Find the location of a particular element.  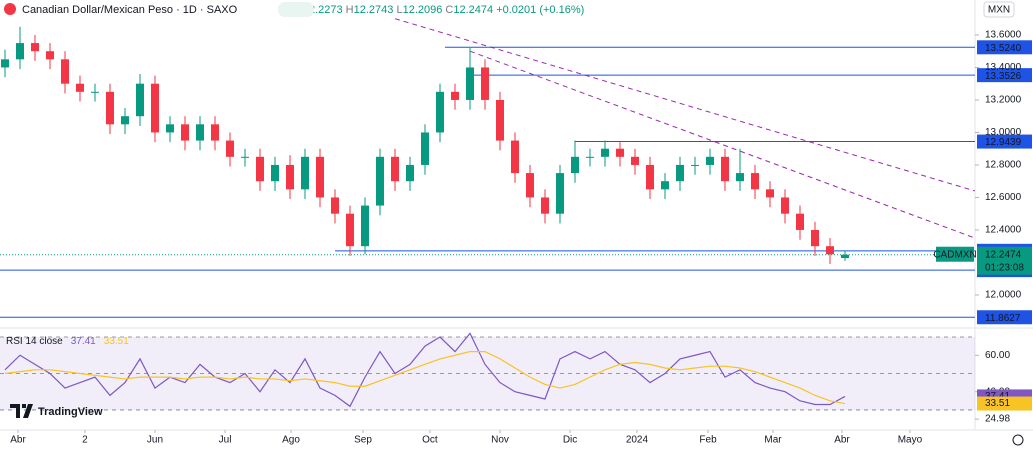

rsi-legend-value: 33.51 is located at coordinates (116, 341).